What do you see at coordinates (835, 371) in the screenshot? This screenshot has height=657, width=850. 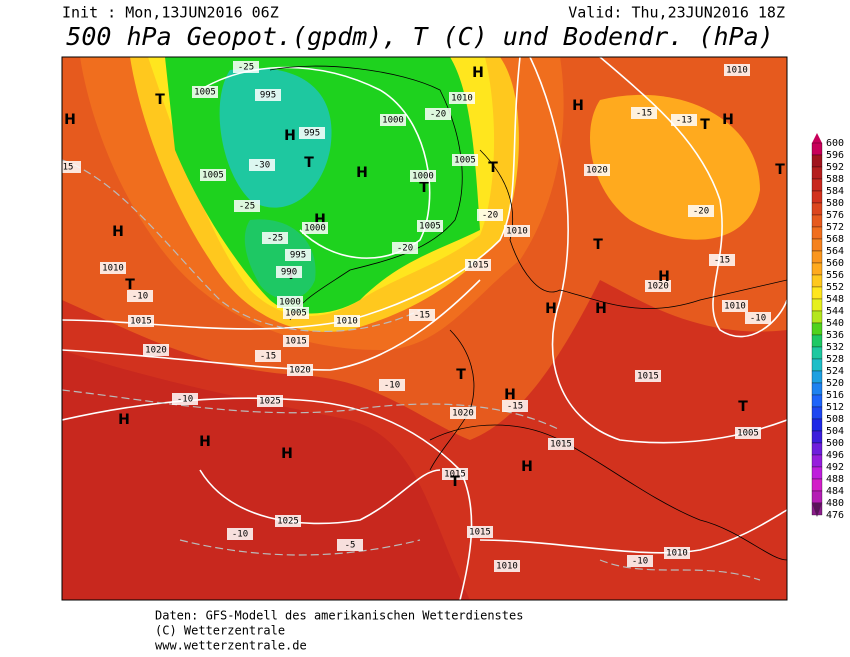 I see `colorbar-label: 524` at bounding box center [835, 371].